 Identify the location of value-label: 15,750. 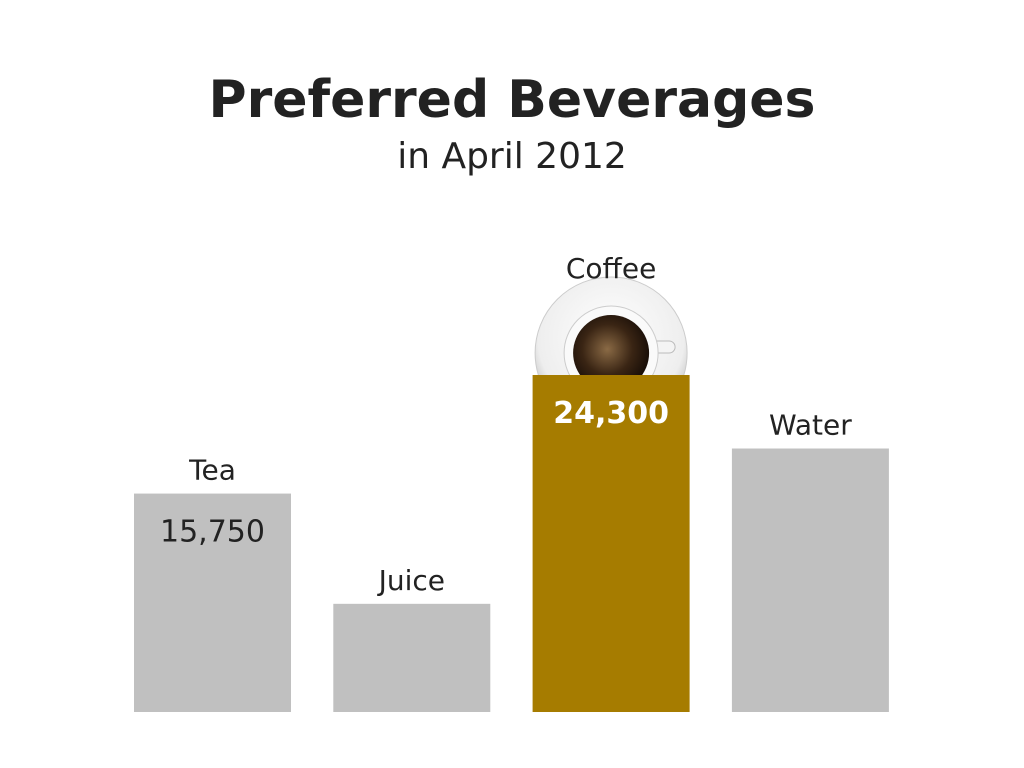
(212, 532).